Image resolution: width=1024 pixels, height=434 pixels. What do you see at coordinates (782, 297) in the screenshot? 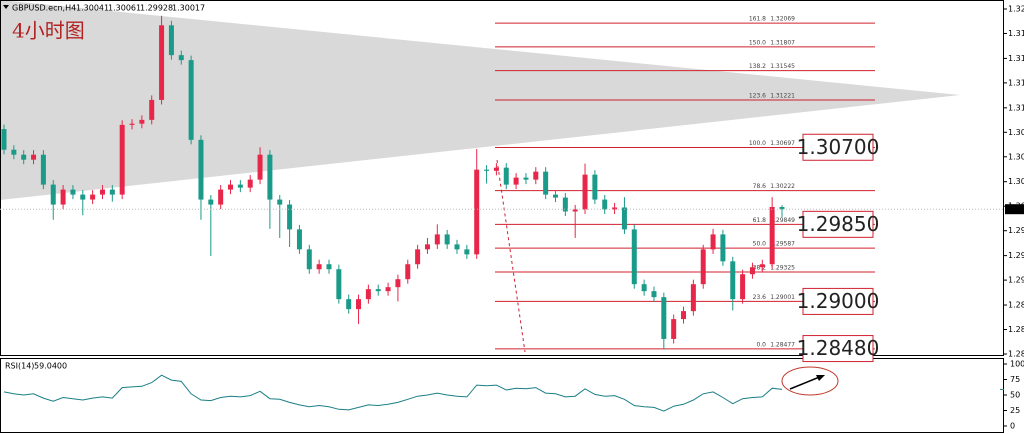
I see `fib-price: 1.29001` at bounding box center [782, 297].